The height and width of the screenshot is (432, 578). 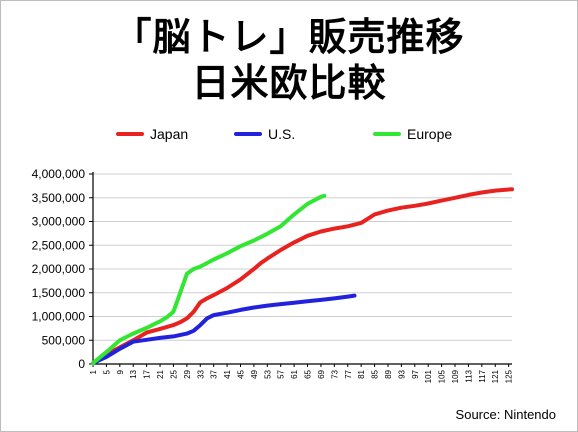 What do you see at coordinates (468, 375) in the screenshot?
I see `x-tick-label: 113` at bounding box center [468, 375].